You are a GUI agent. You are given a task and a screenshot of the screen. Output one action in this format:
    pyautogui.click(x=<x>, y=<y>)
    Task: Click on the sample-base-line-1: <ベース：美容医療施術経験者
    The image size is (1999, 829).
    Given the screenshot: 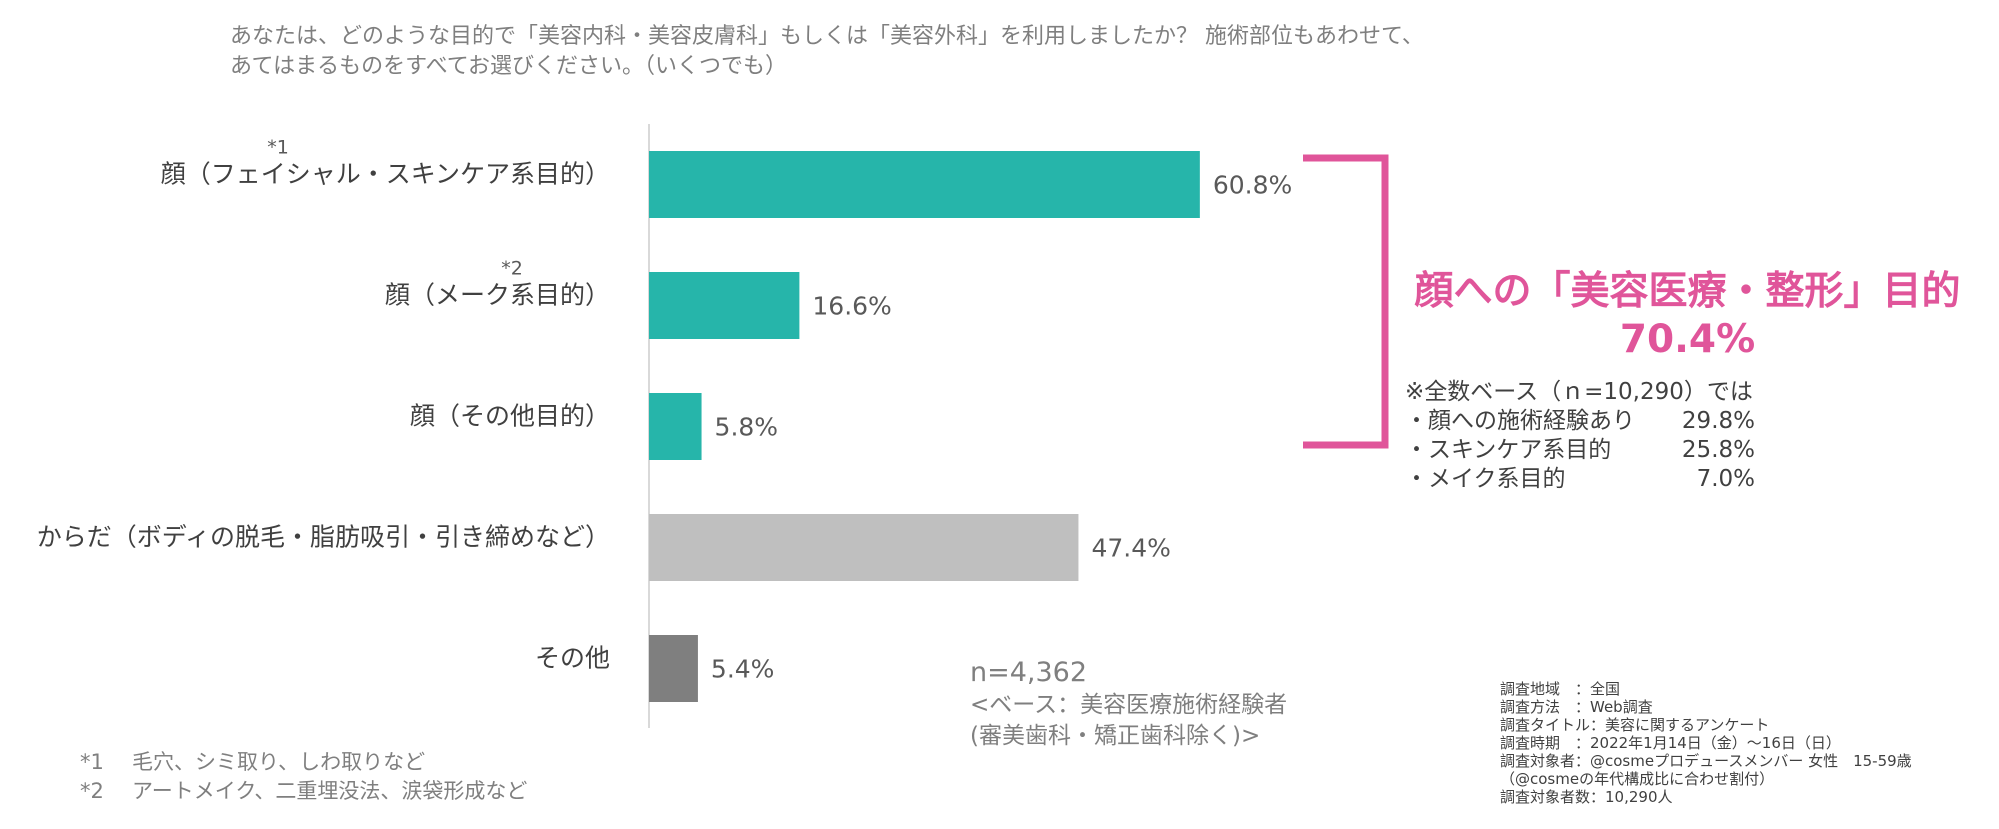 What is the action you would take?
    pyautogui.click(x=1129, y=705)
    